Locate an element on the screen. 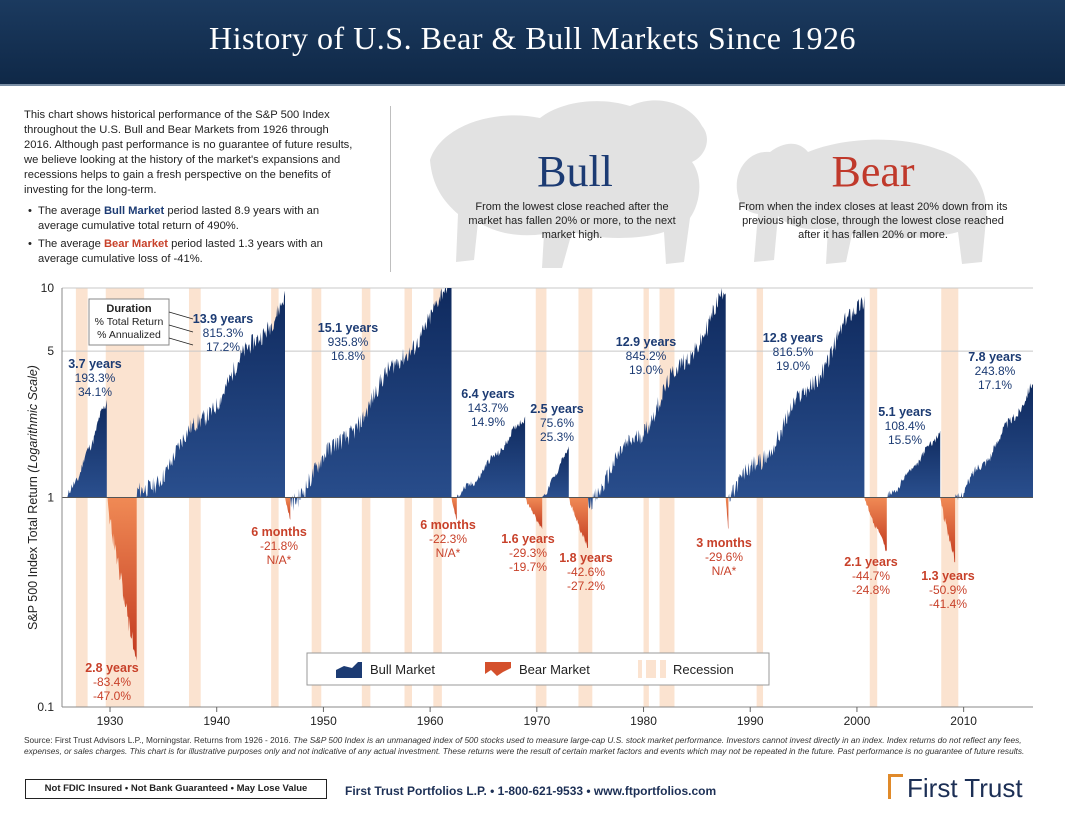 The image size is (1065, 823). period-total-return: -29.3% is located at coordinates (528, 553).